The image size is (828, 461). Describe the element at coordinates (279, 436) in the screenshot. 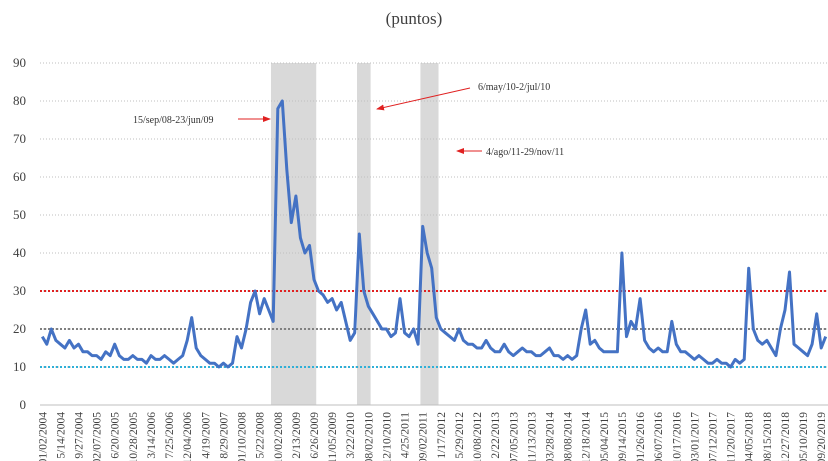

I see `x-tick-label: 10/02/2008` at that location.